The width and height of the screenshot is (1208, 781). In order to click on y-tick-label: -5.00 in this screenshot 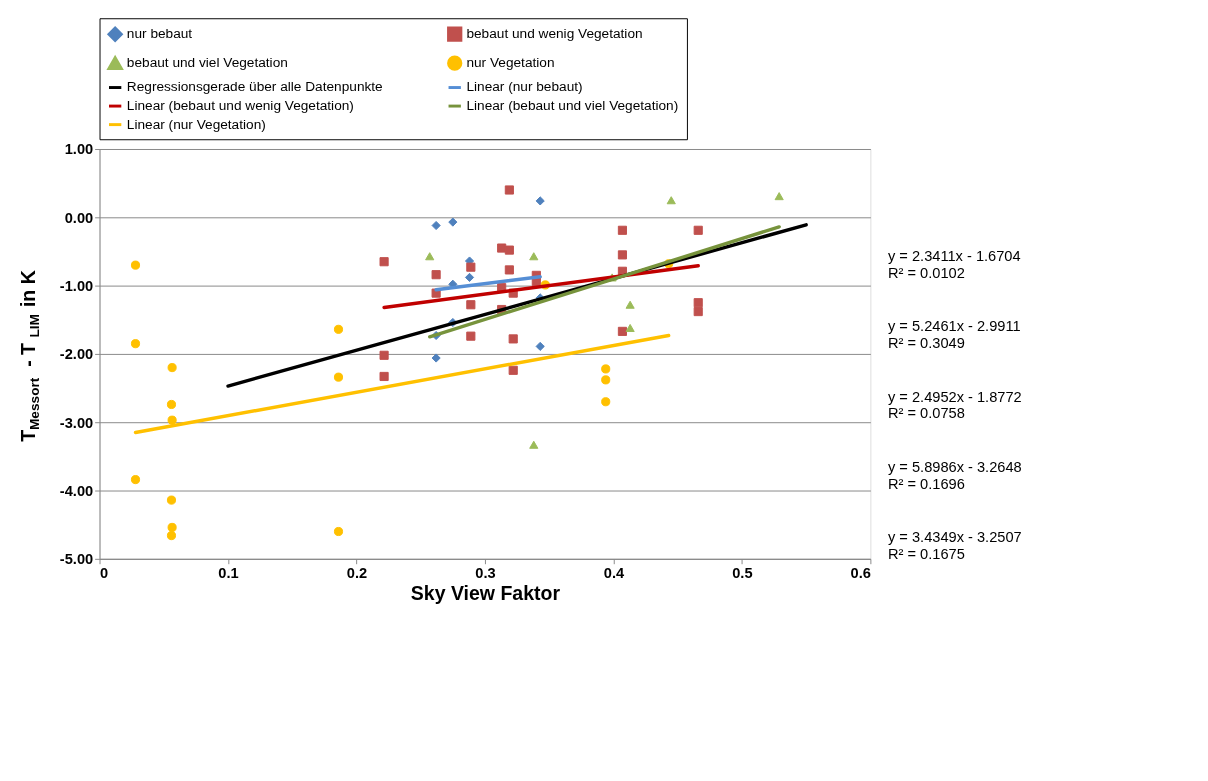, I will do `click(76, 559)`.